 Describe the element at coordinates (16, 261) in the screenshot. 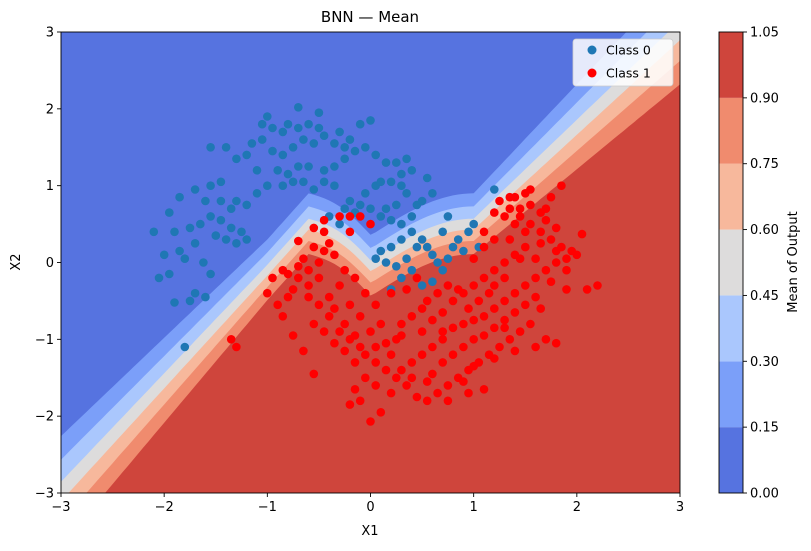

I see `y-axis-label: X2` at that location.